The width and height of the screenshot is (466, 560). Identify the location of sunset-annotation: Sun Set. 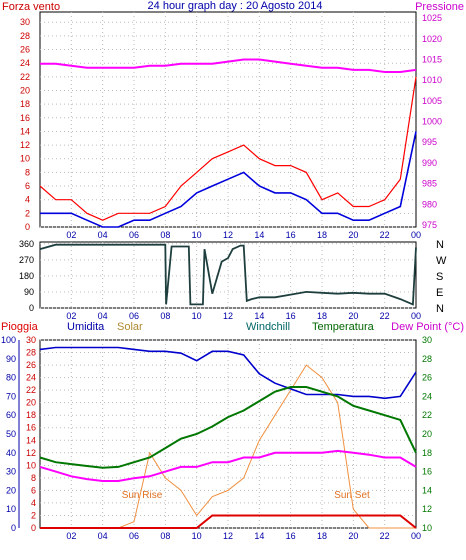
(352, 495).